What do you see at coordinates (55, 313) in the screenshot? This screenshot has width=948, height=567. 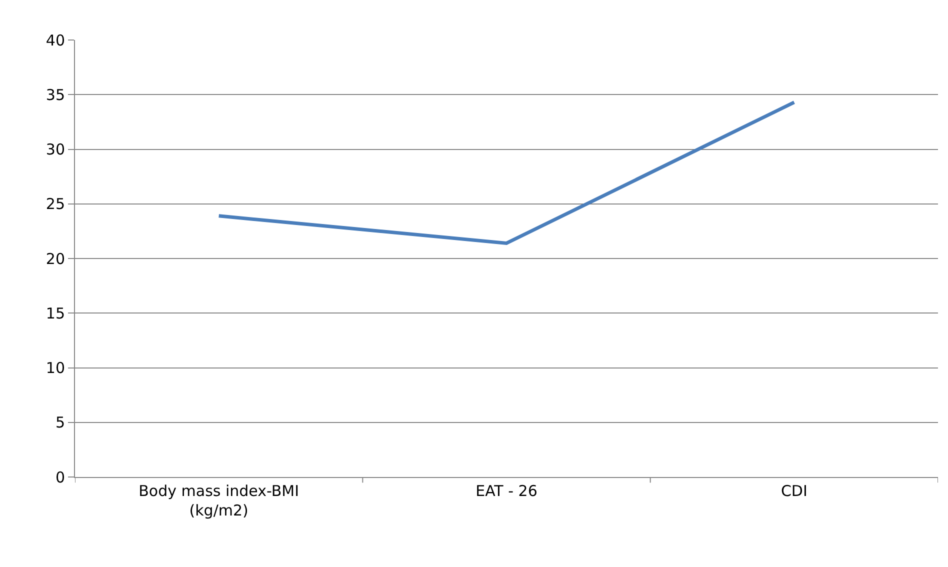 I see `y-tick-label: 15` at bounding box center [55, 313].